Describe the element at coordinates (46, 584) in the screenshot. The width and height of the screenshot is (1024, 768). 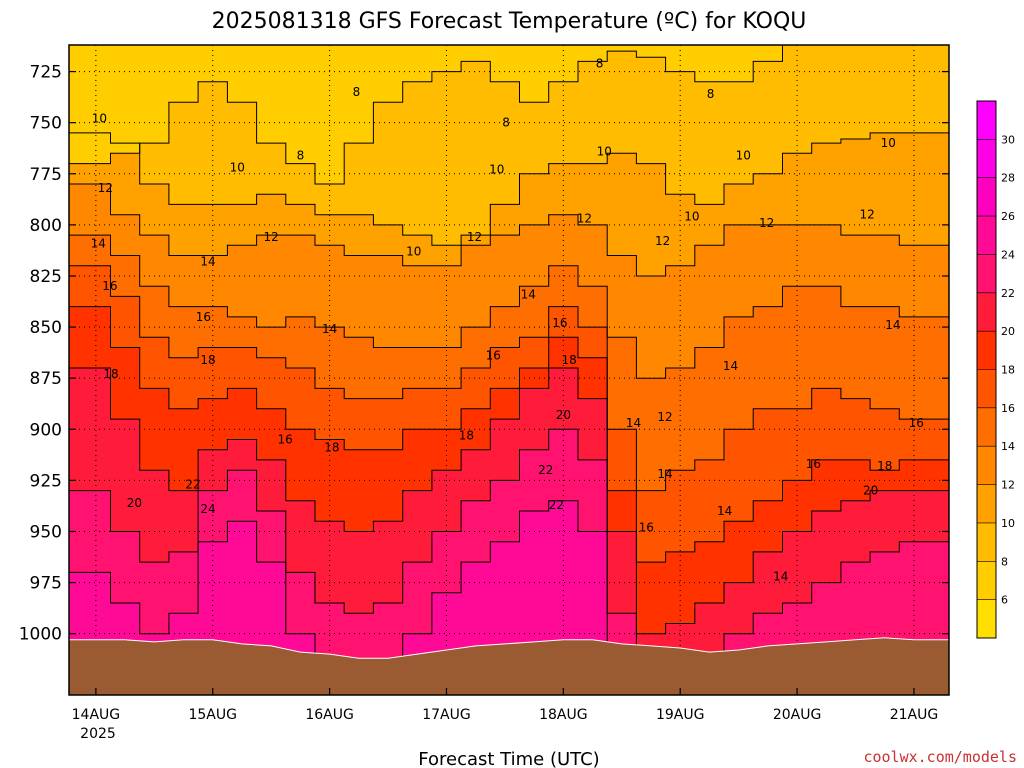
I see `y-tick-label: 975` at that location.